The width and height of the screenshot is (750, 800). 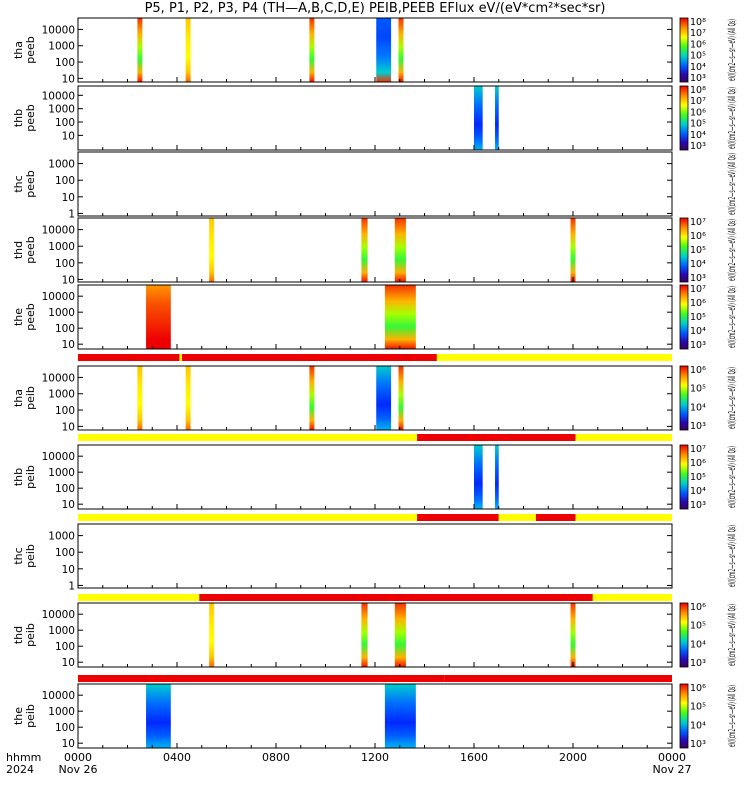 What do you see at coordinates (18, 555) in the screenshot?
I see `ylabel-probe: thc` at bounding box center [18, 555].